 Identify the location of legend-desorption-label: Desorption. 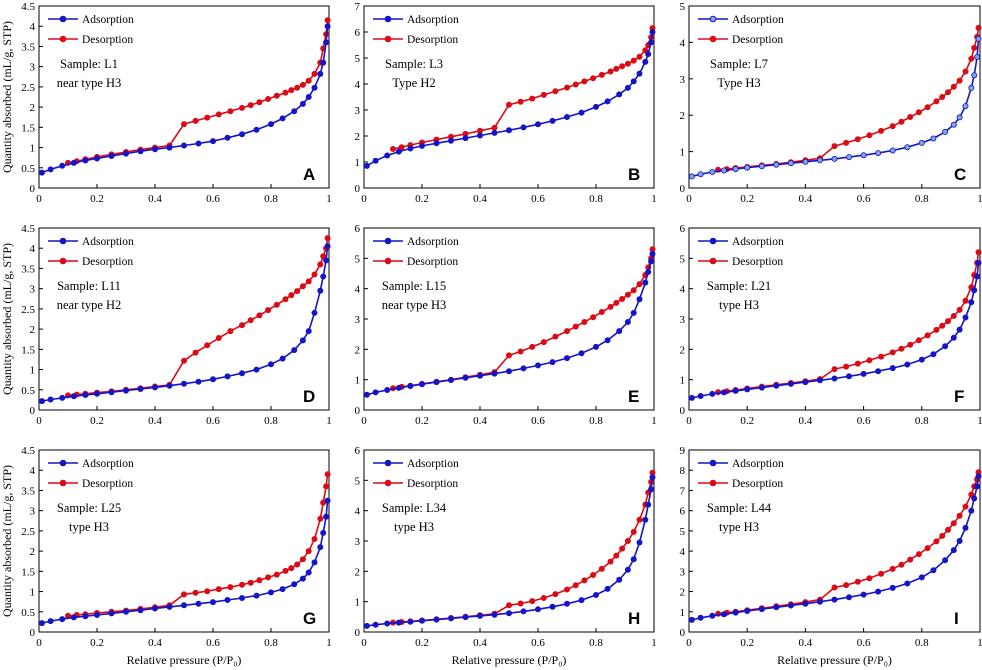
(432, 40).